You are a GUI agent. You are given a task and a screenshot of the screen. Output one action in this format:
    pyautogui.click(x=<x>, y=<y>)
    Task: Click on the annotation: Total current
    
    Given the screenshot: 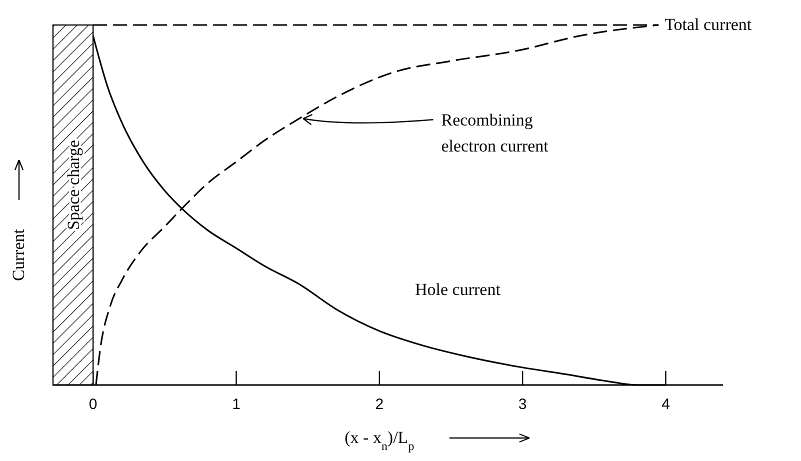 What is the action you would take?
    pyautogui.click(x=708, y=24)
    